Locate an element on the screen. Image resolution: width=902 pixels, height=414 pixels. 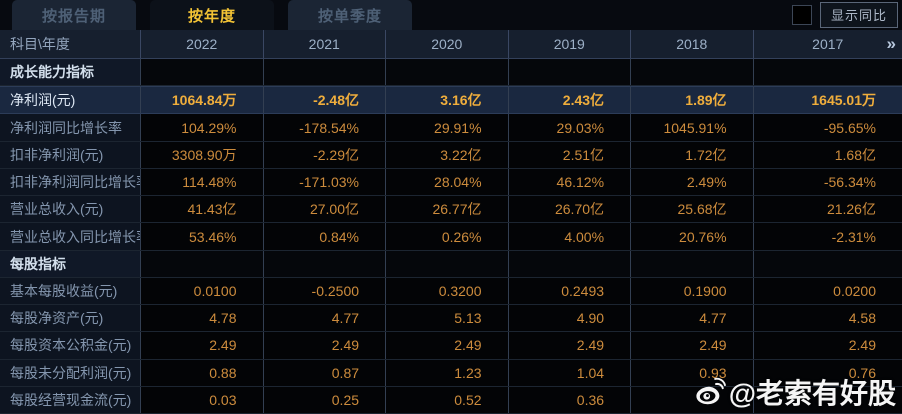
cell-value: -2.48亿 is located at coordinates (324, 100).